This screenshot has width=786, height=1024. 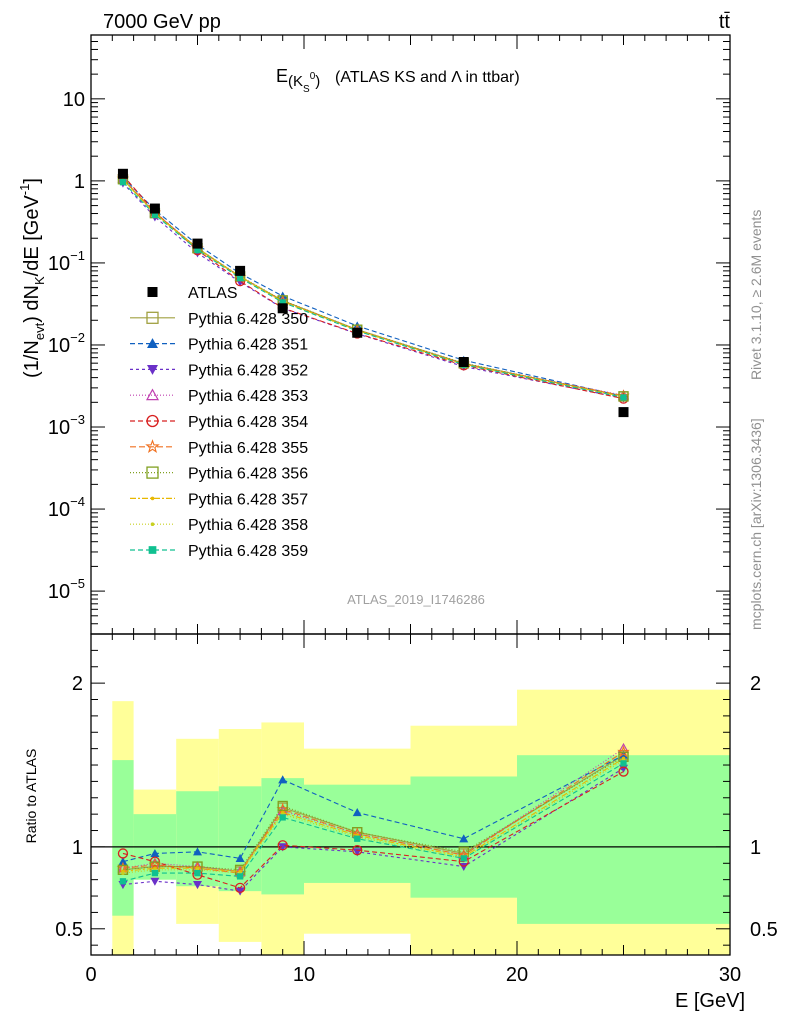 I want to click on ratio-y-tick-label-right-0: 0.5, so click(x=764, y=930).